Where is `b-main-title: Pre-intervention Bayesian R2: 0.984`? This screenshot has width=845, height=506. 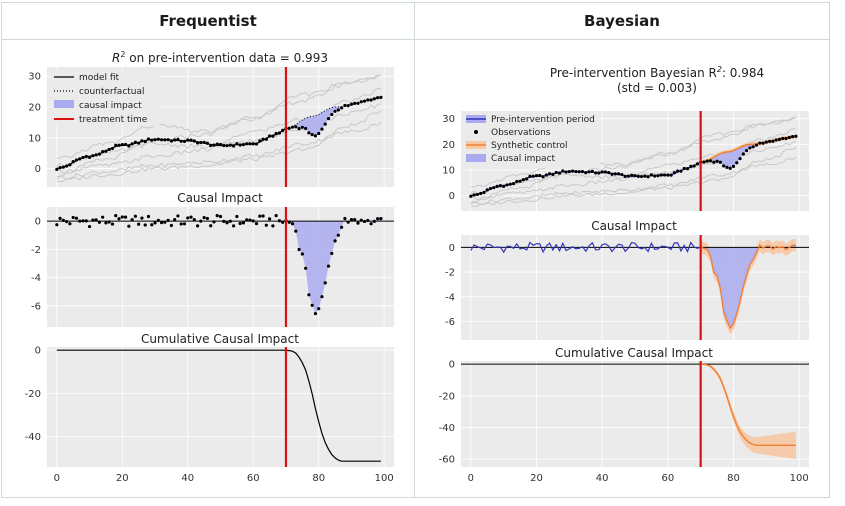 b-main-title: Pre-intervention Bayesian R2: 0.984 is located at coordinates (657, 72).